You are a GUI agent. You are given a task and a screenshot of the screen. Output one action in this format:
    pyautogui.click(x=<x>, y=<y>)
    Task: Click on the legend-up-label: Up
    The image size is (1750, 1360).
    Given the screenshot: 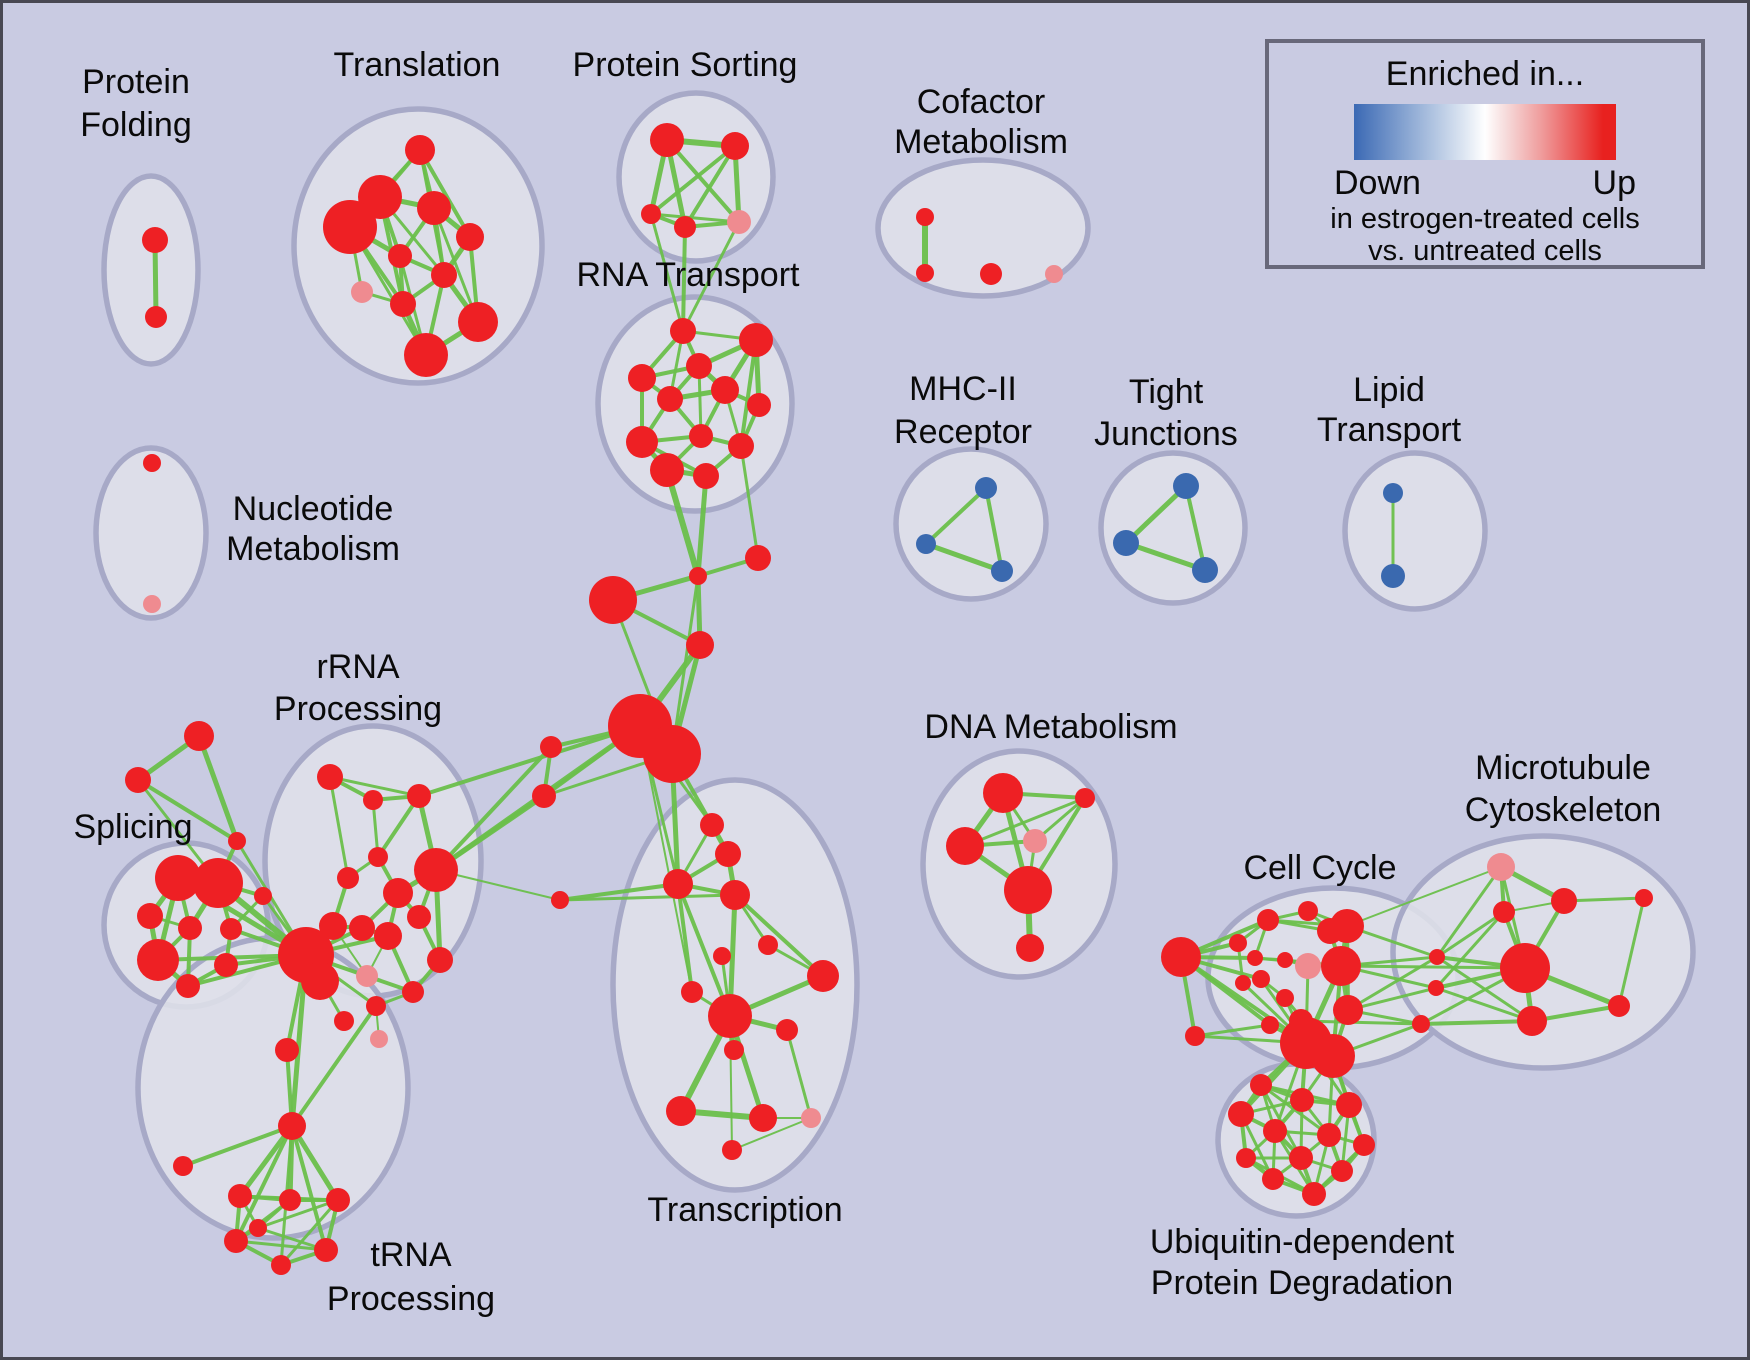 What is the action you would take?
    pyautogui.click(x=1614, y=183)
    